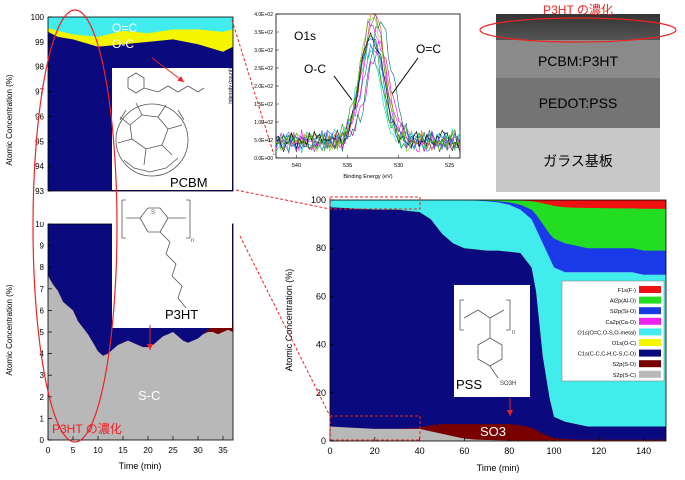 The width and height of the screenshot is (685, 480). I want to click on pcbm-label: PCBM, so click(189, 182).